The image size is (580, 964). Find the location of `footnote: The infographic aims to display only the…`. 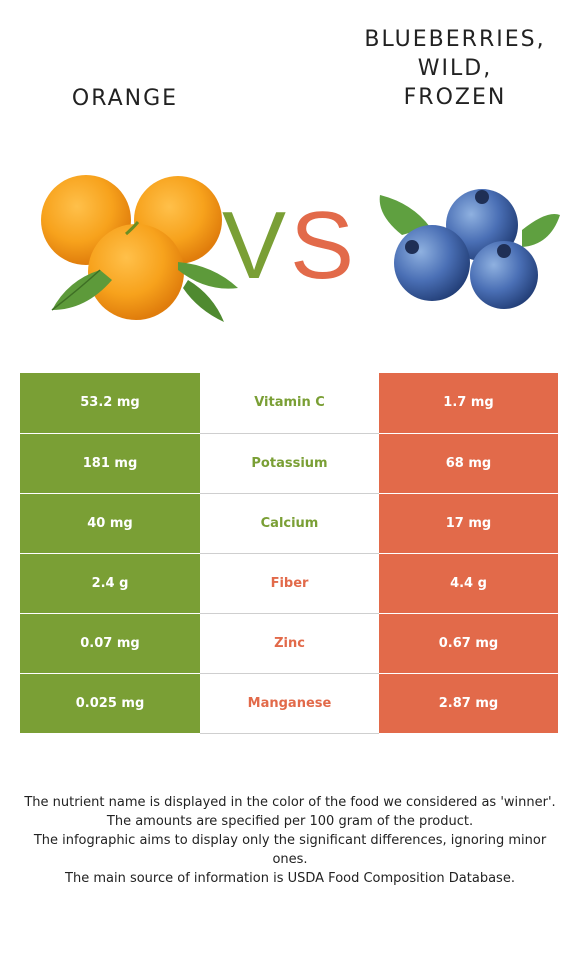

footnote: The infographic aims to display only the… is located at coordinates (290, 850).